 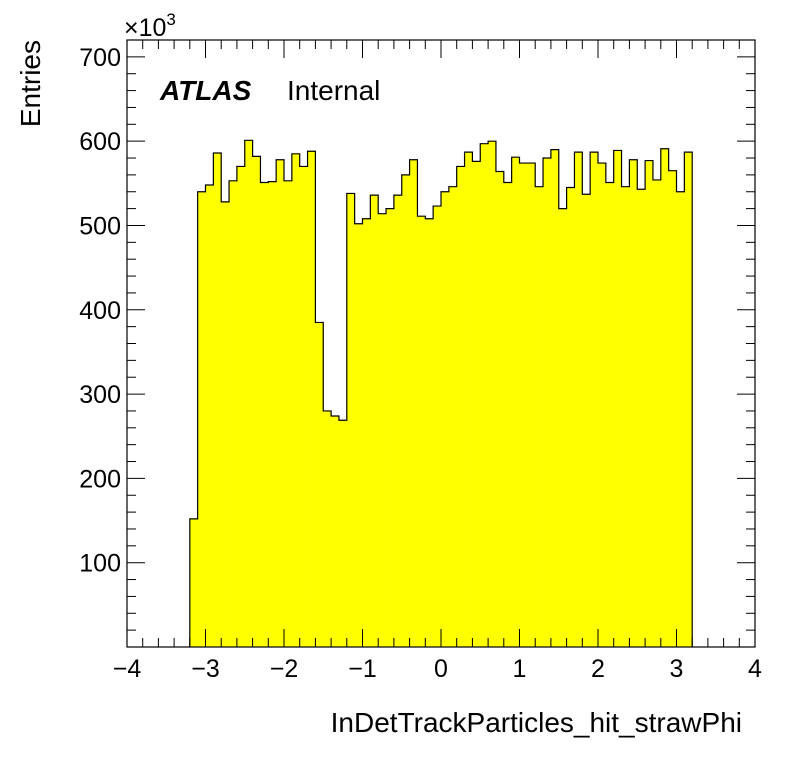 I want to click on atlas-label: ATLAS, so click(x=205, y=90).